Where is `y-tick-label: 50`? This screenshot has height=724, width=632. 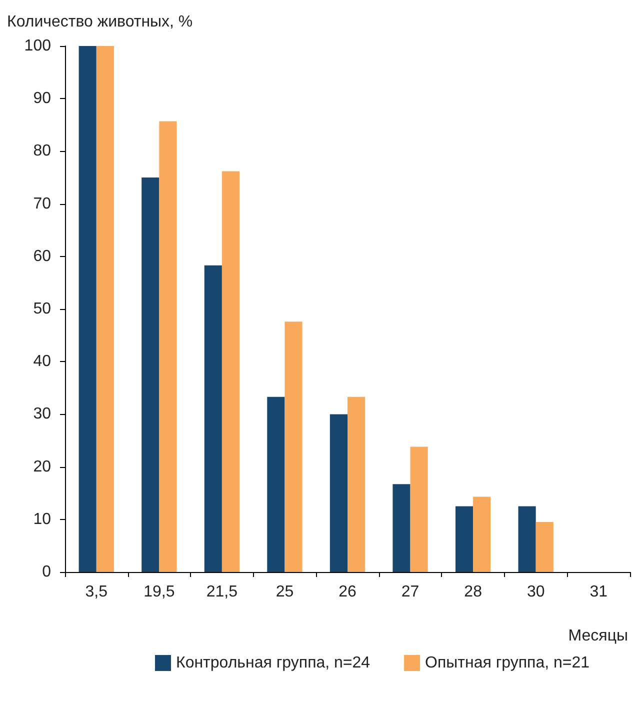
y-tick-label: 50 is located at coordinates (42, 309).